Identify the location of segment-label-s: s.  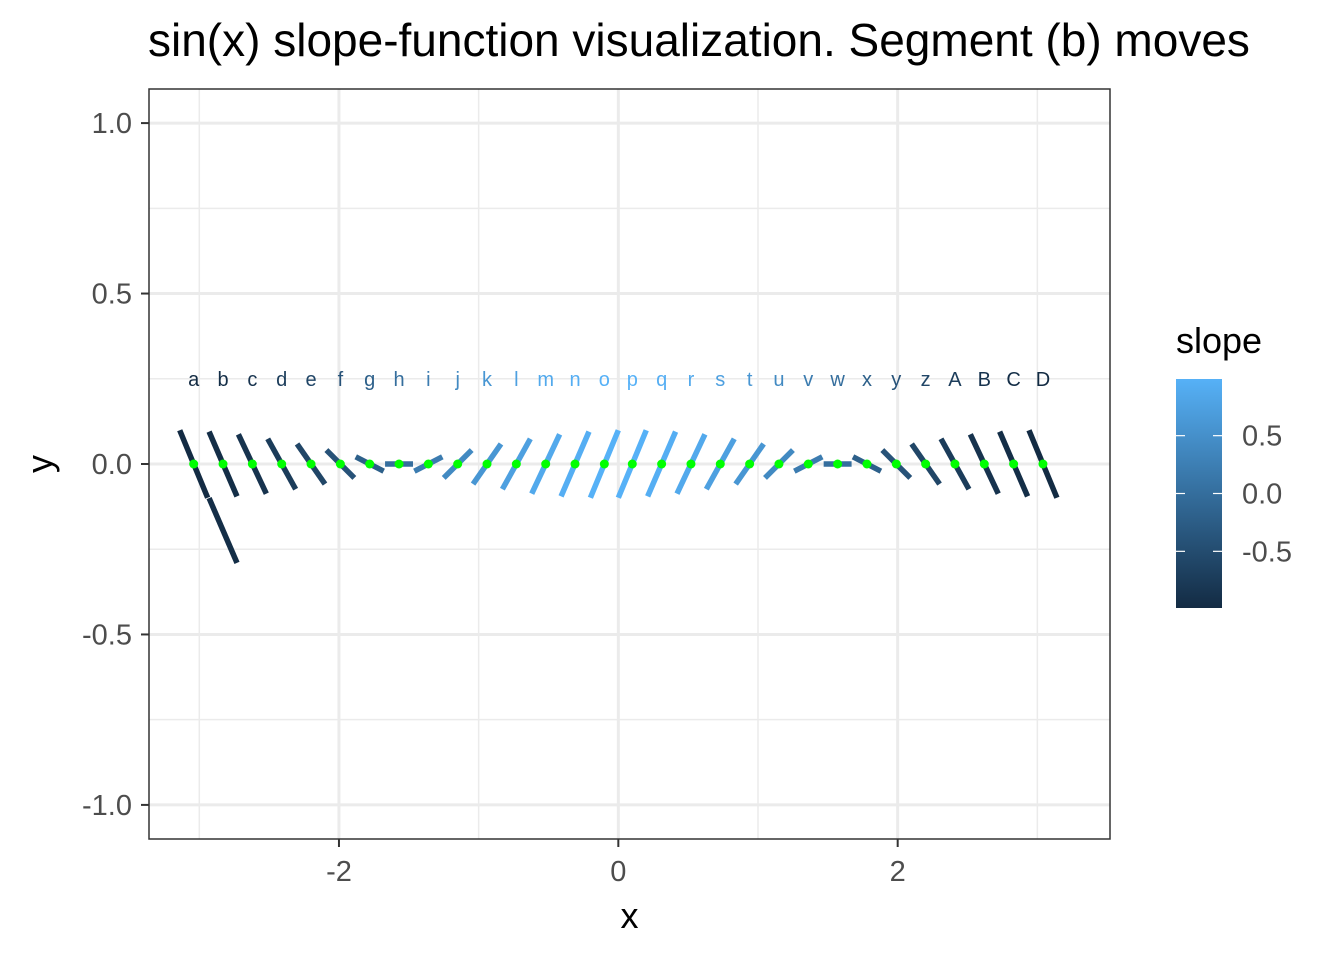
(720, 380).